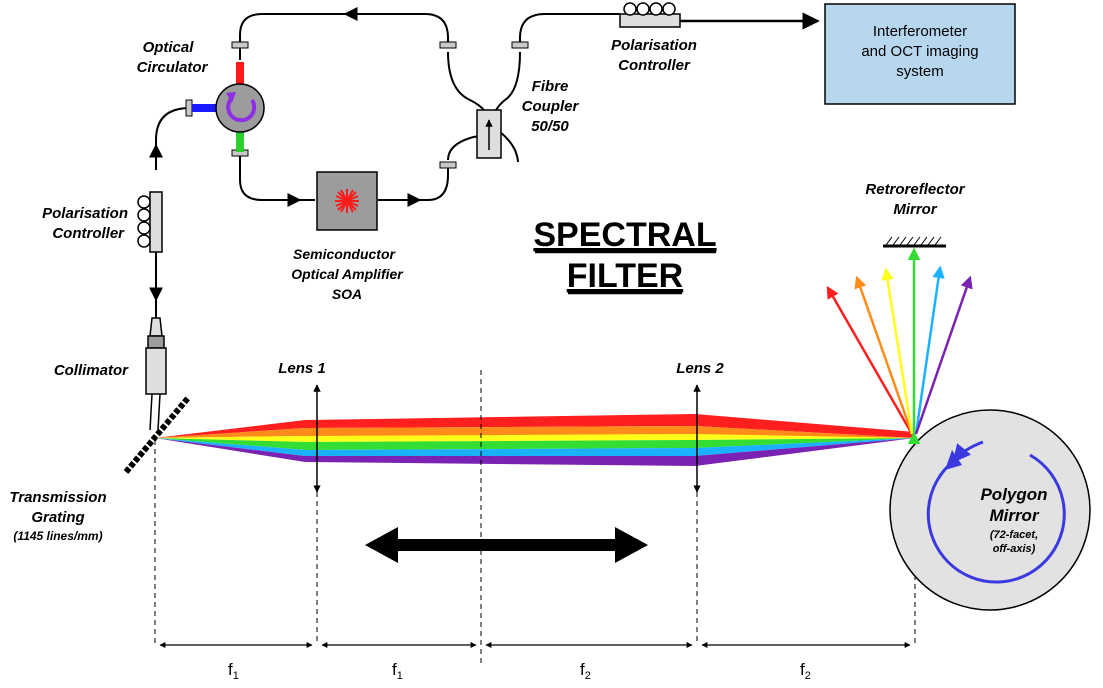 This screenshot has width=1103, height=688. I want to click on fibre-coupler, so click(489, 134).